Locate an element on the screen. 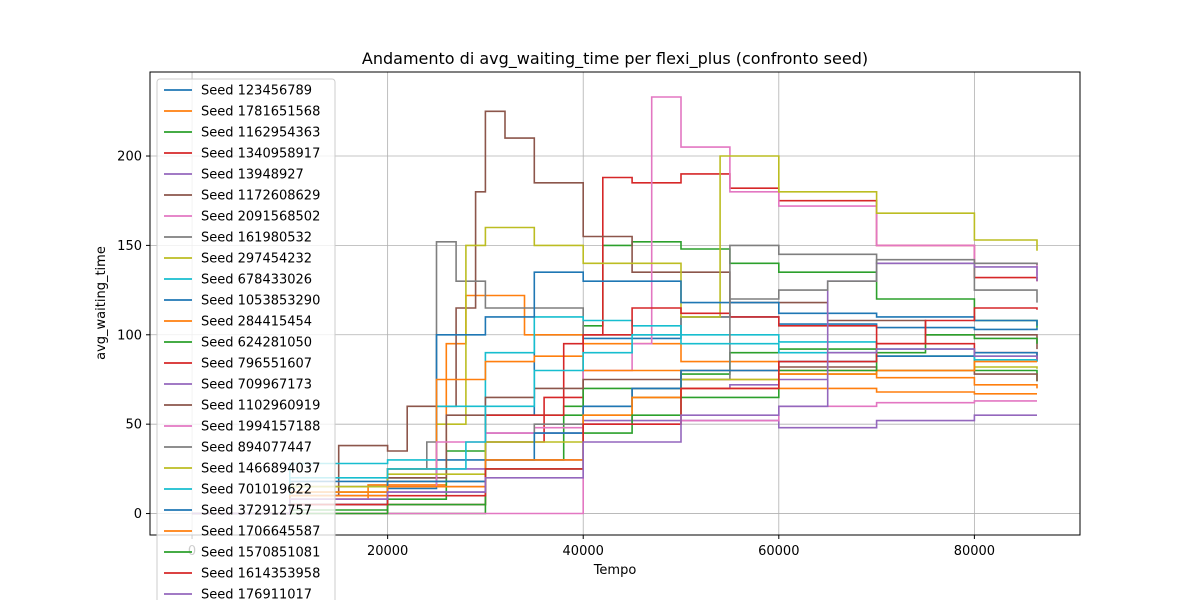  legend-label: Seed 123456789 is located at coordinates (256, 91).